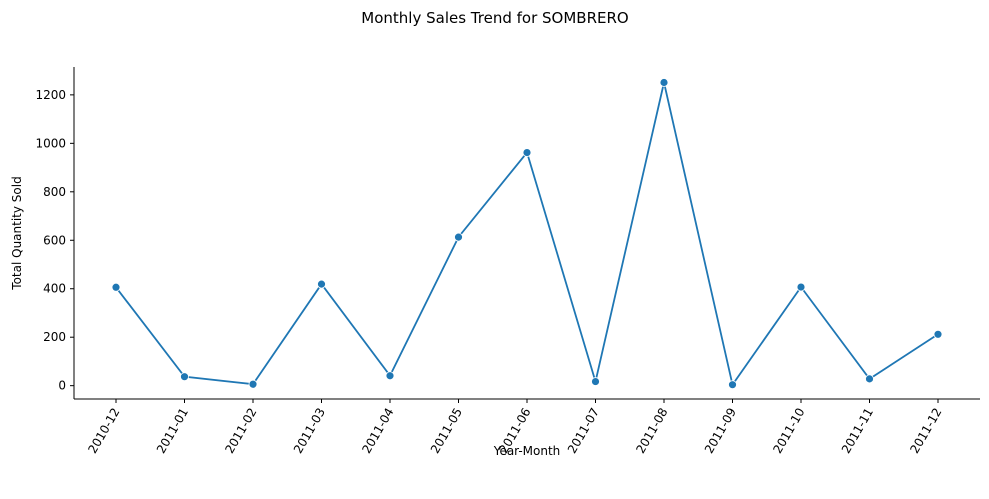 Image resolution: width=989 pixels, height=499 pixels. Describe the element at coordinates (527, 451) in the screenshot. I see `x-axis-label: Year-Month` at that location.